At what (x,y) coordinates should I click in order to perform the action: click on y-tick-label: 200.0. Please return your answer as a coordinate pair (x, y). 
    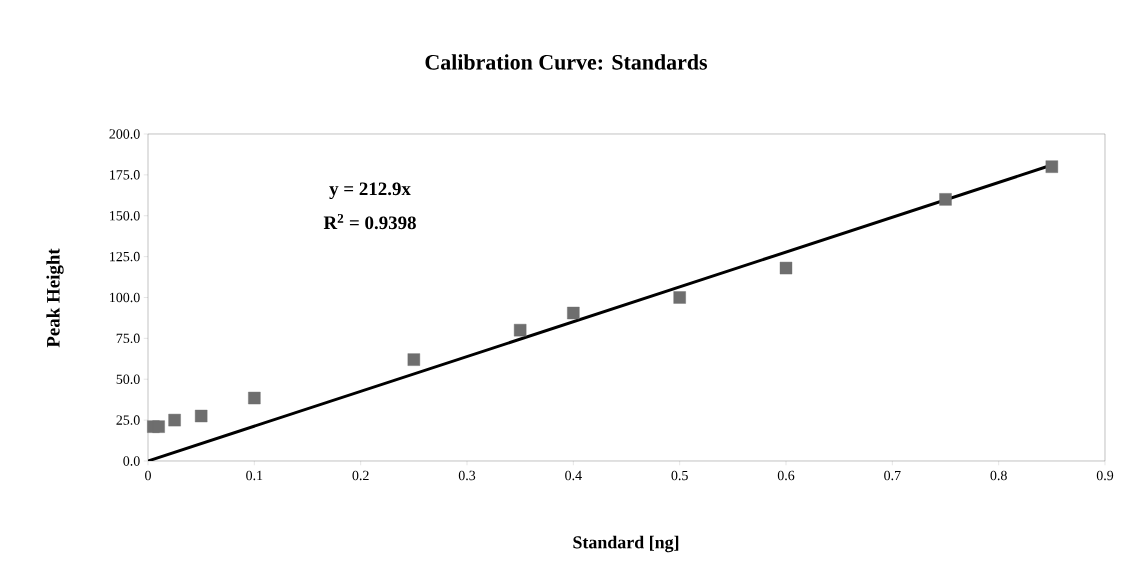
    Looking at the image, I should click on (124, 134).